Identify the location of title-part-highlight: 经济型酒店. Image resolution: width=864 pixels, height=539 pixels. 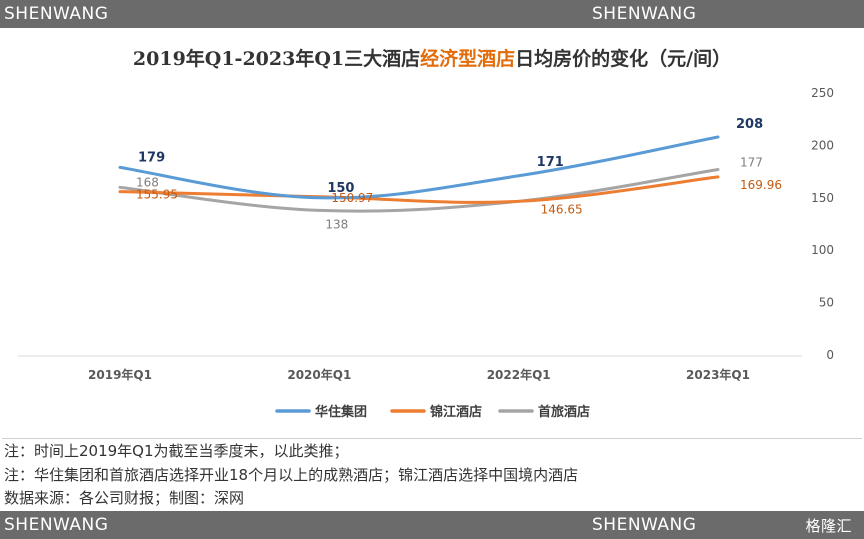
(468, 59).